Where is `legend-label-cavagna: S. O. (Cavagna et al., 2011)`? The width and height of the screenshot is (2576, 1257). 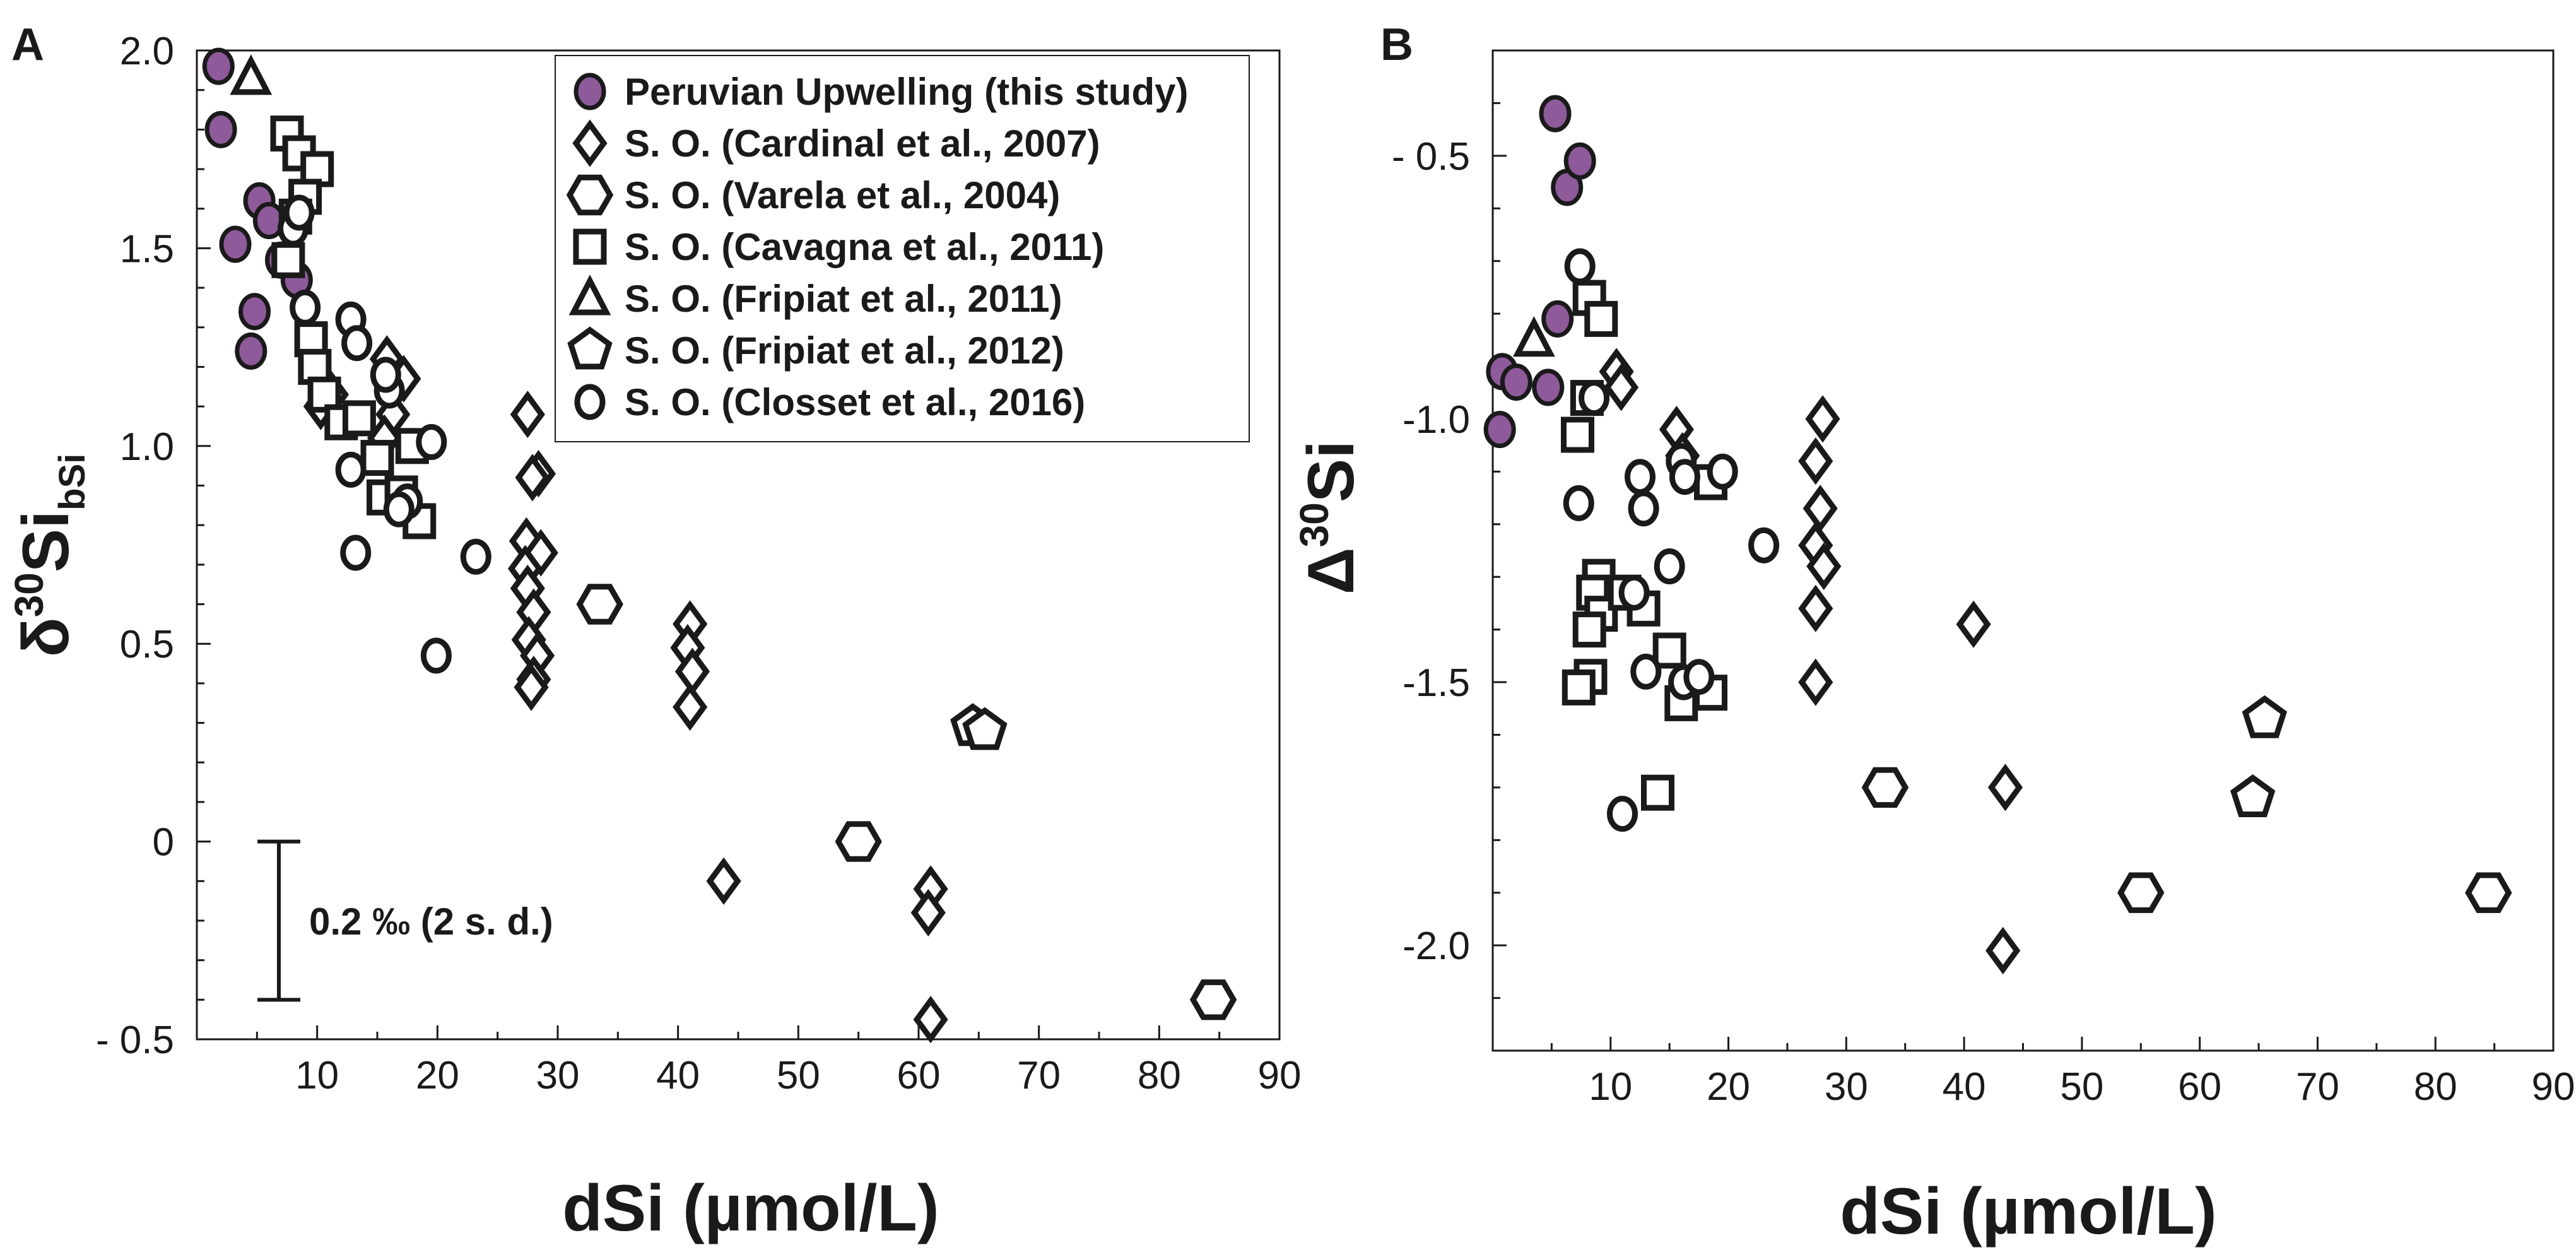 legend-label-cavagna: S. O. (Cavagna et al., 2011) is located at coordinates (864, 247).